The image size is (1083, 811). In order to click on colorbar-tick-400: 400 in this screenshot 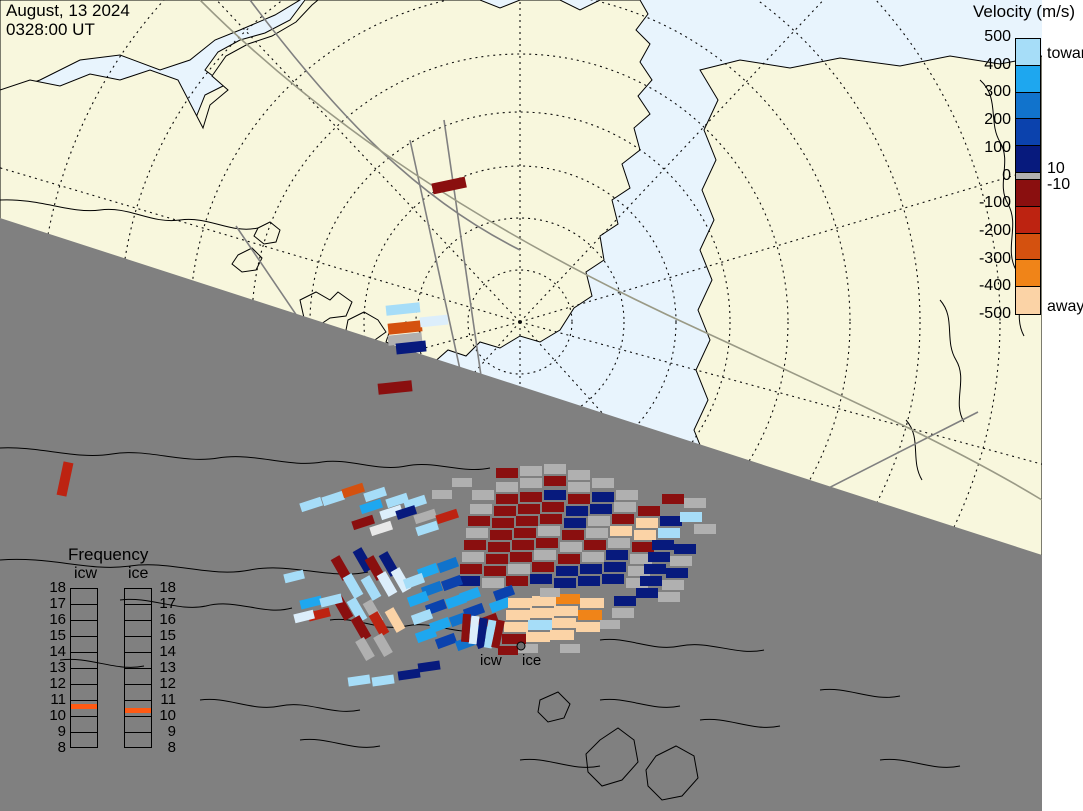, I will do `click(997, 64)`.